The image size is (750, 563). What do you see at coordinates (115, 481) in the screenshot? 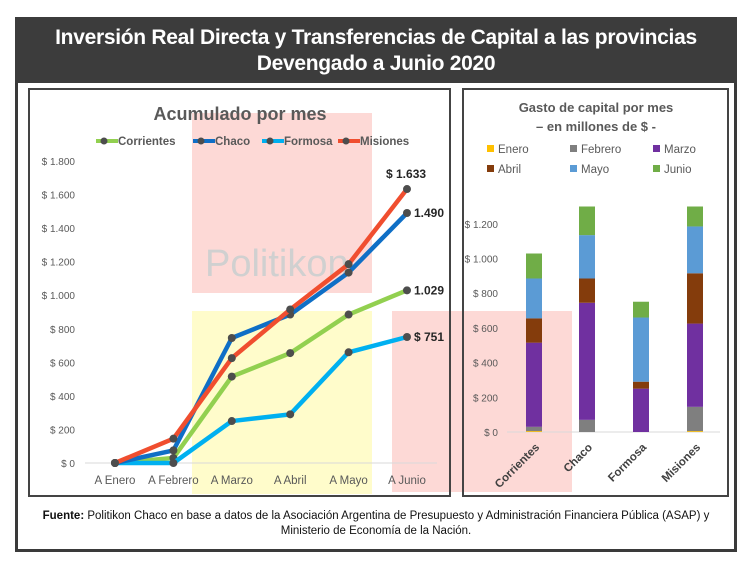
I see `x-tick-label: A Enero` at bounding box center [115, 481].